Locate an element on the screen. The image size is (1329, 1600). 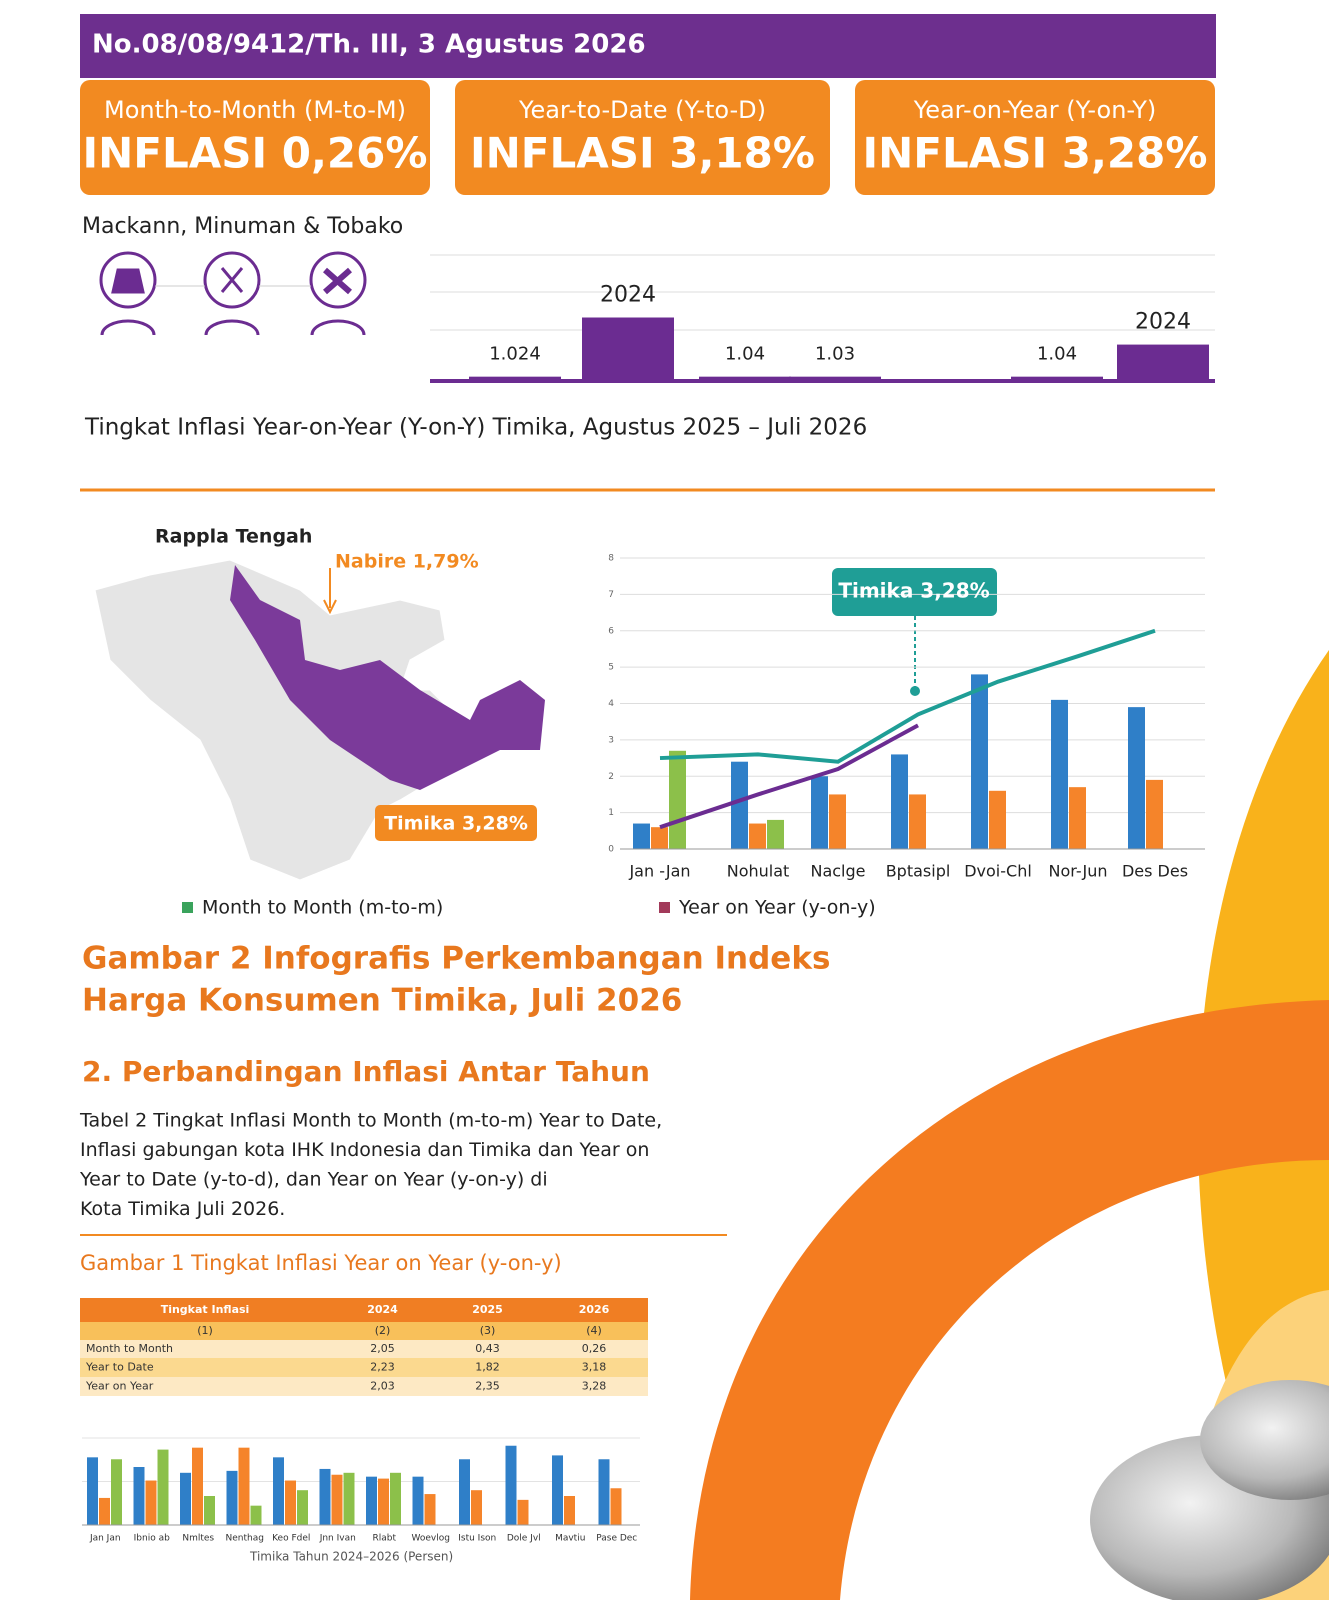
bar-label: 1.03 is located at coordinates (835, 354).